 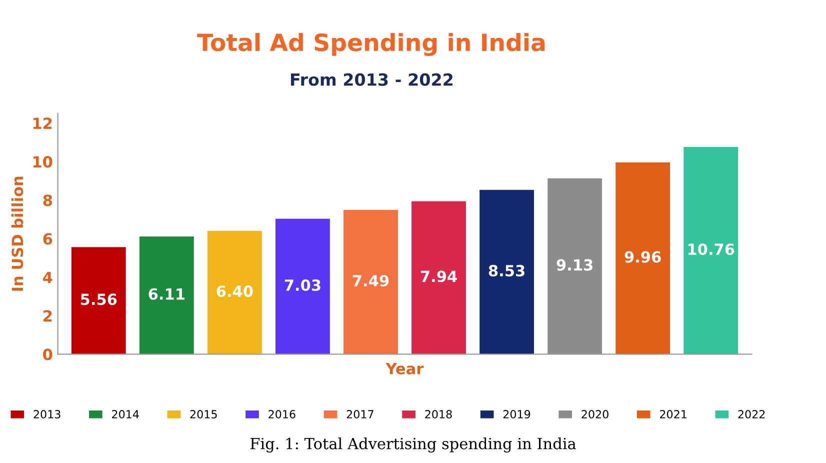 What do you see at coordinates (413, 445) in the screenshot?
I see `caption: Fig. 1: Total Advertising spending in India` at bounding box center [413, 445].